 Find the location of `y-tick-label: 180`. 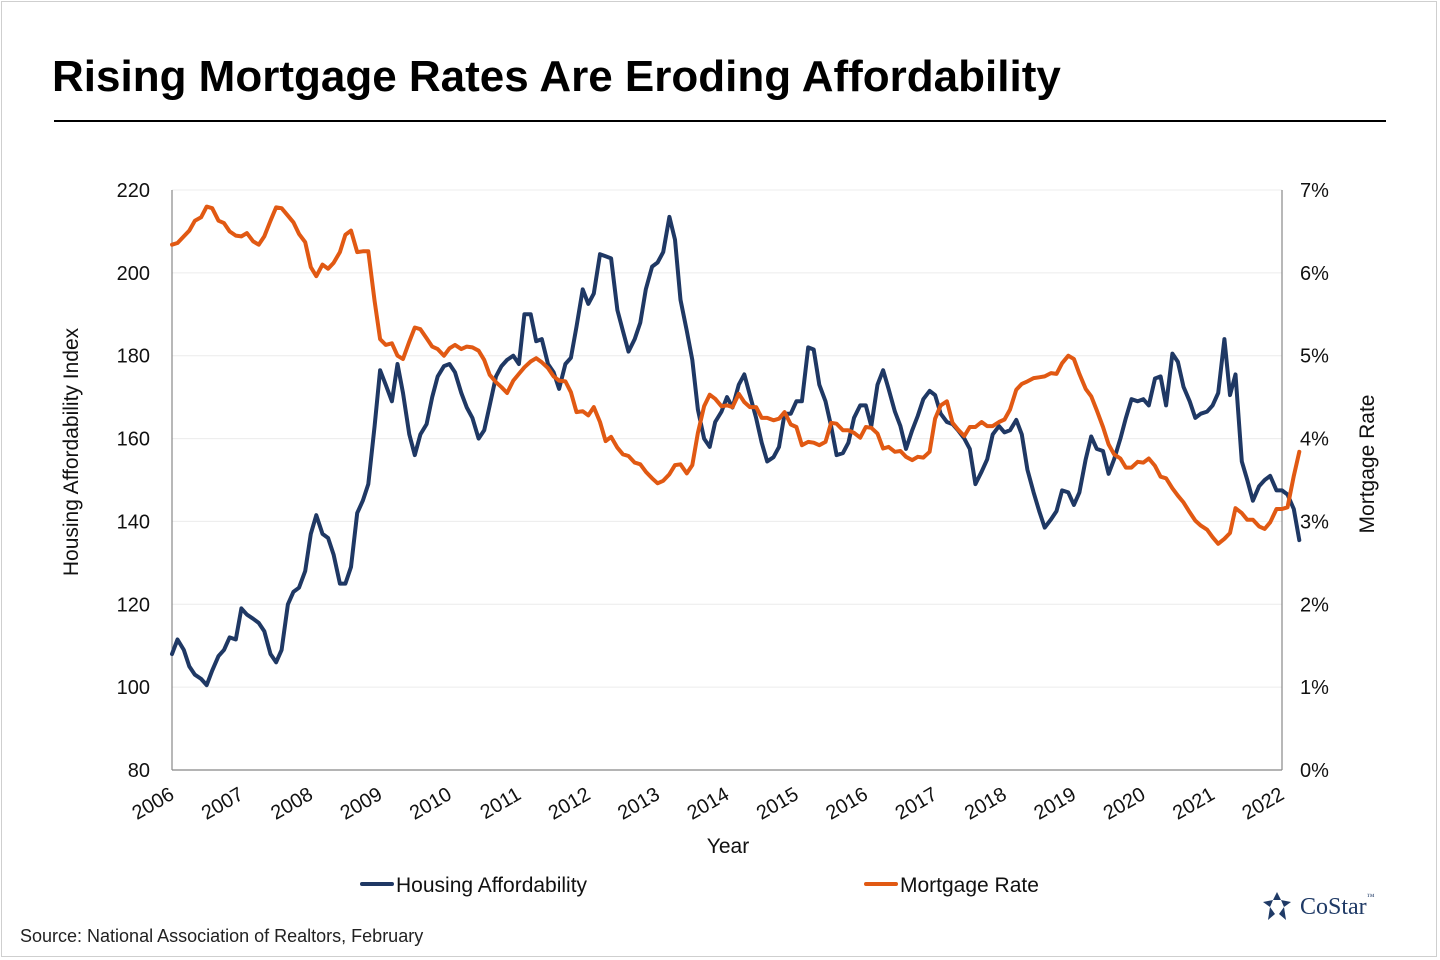

y-tick-label: 180 is located at coordinates (133, 357).